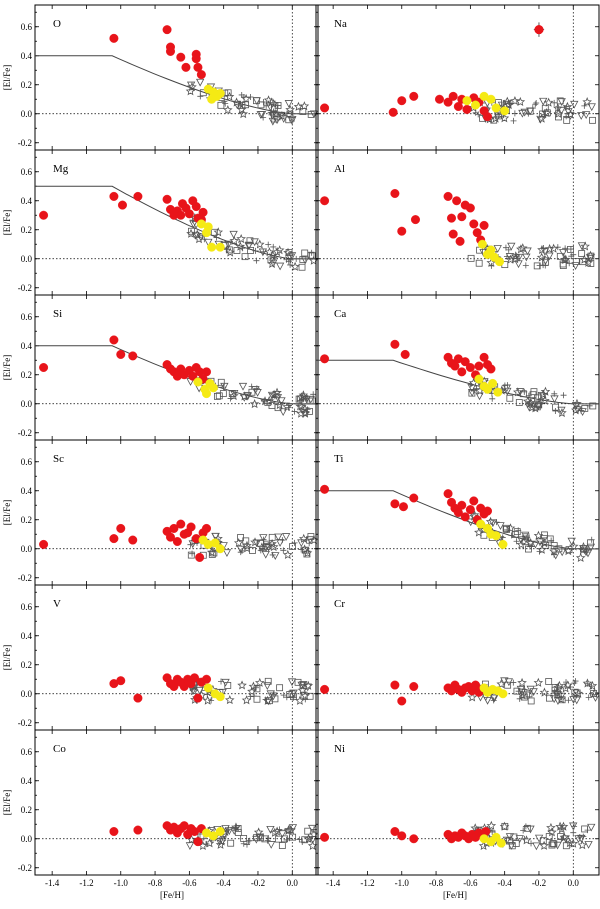 The height and width of the screenshot is (909, 600). Describe the element at coordinates (57, 24) in the screenshot. I see `element-label: O` at that location.